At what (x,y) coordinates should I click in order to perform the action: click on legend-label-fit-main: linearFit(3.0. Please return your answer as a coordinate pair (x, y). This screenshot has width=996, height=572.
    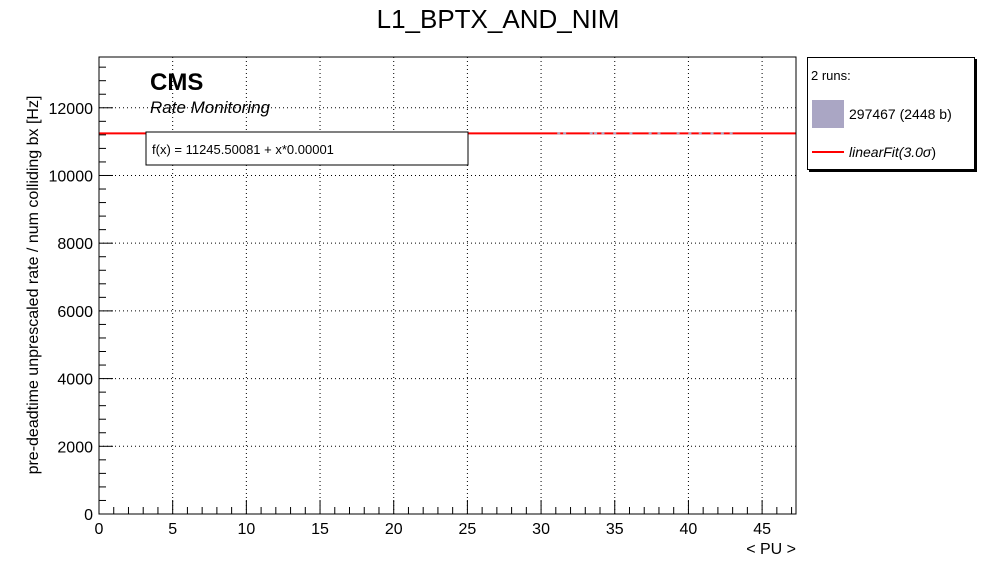
    Looking at the image, I should click on (886, 152).